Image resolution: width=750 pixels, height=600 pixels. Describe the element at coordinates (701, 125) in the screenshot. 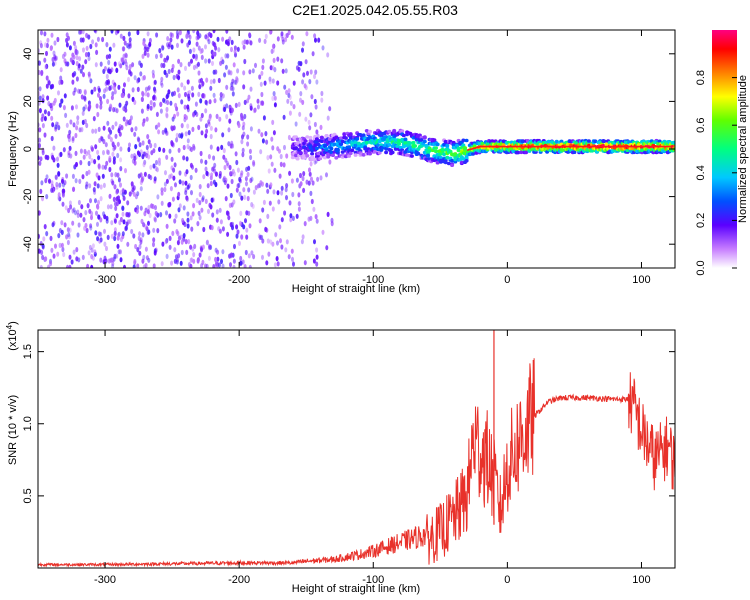

I see `colorbar-tick-label: 0.6` at that location.